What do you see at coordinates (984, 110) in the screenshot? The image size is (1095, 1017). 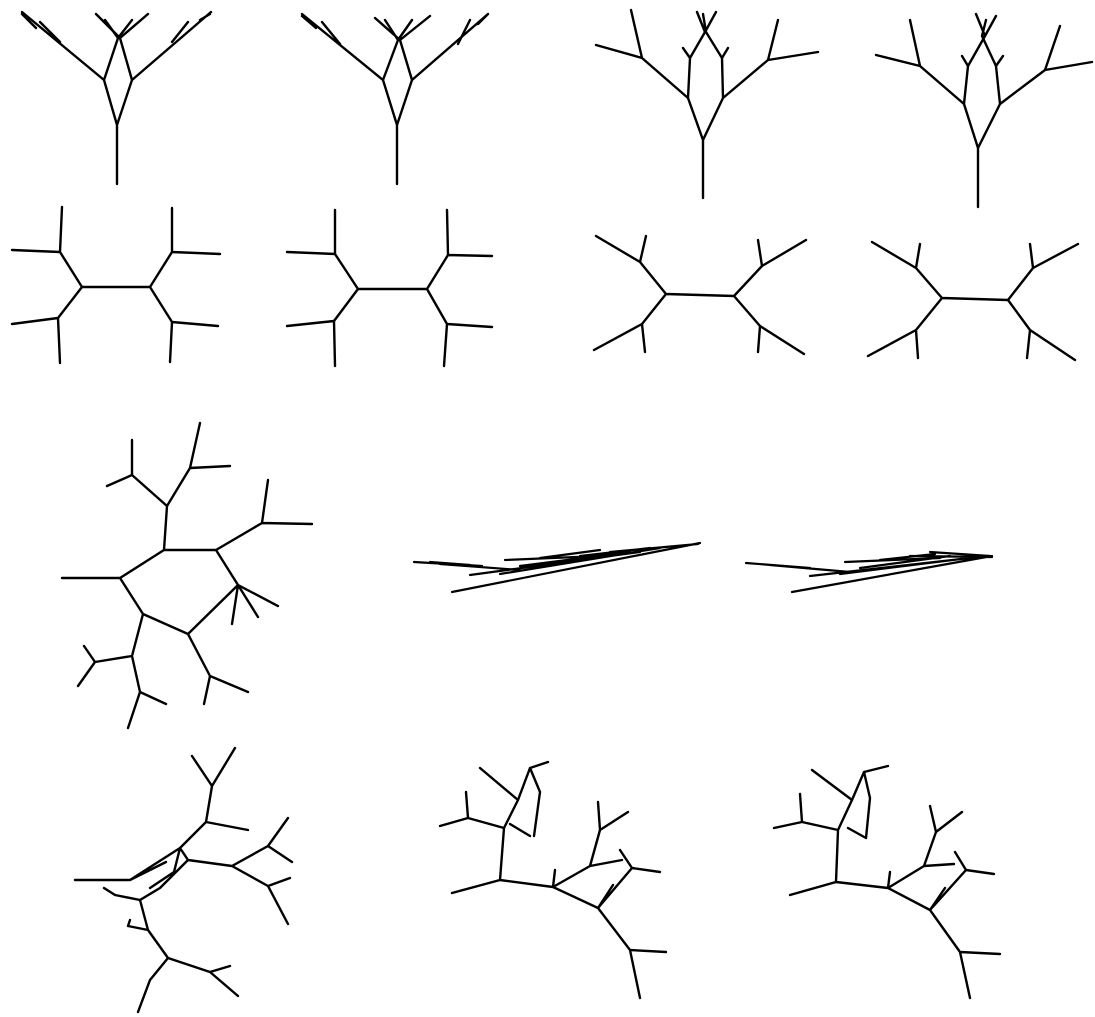 I see `upright-tree-right-b` at bounding box center [984, 110].